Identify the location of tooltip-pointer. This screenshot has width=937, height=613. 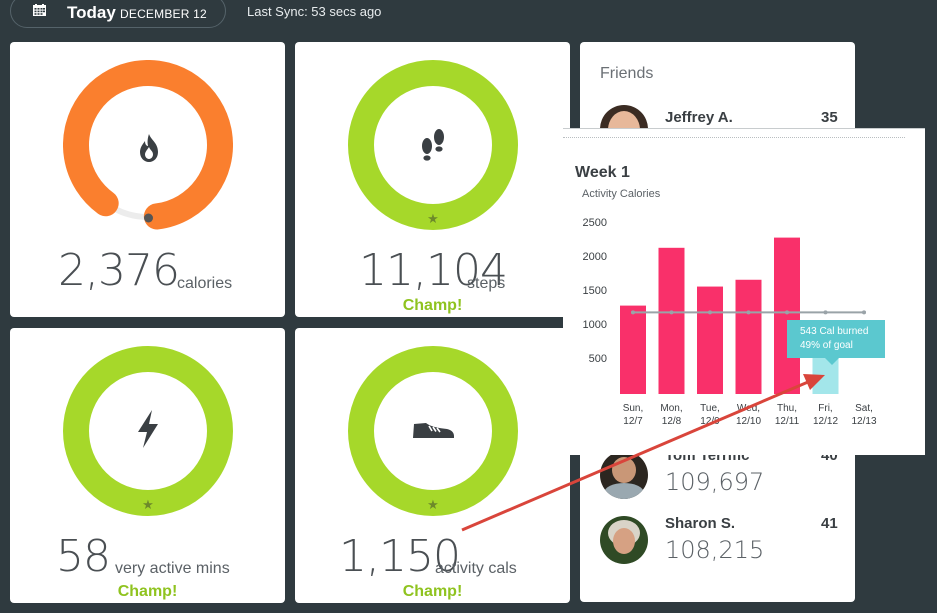
(832, 361).